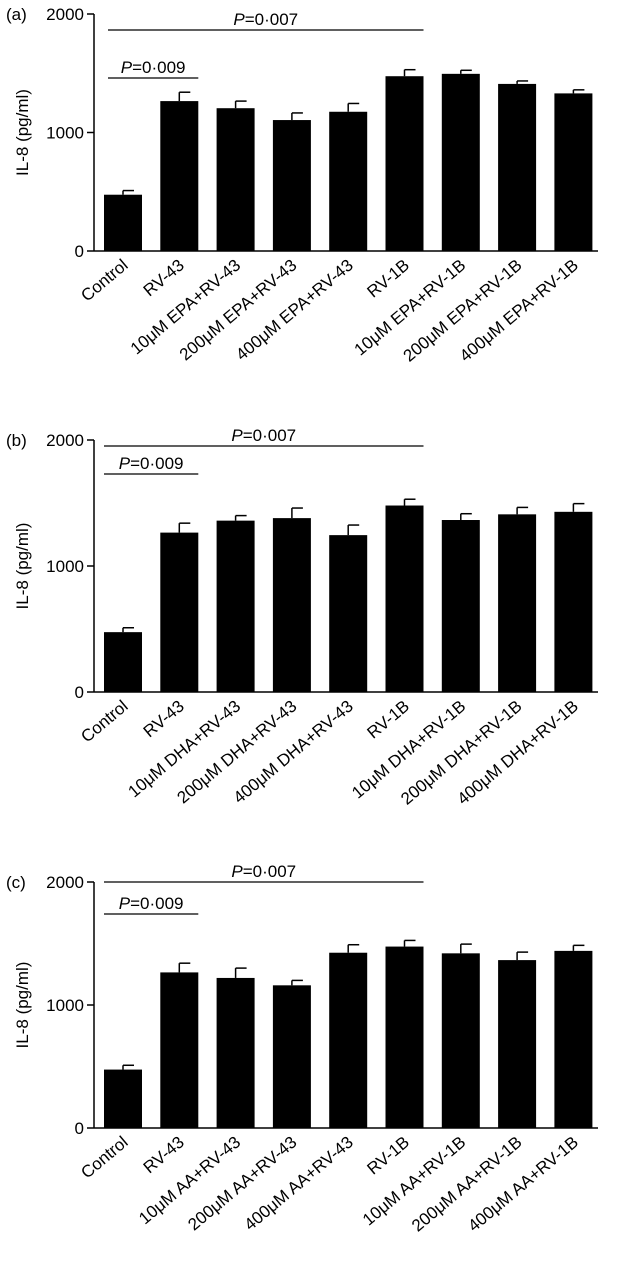  I want to click on panel-label: (c), so click(16, 882).